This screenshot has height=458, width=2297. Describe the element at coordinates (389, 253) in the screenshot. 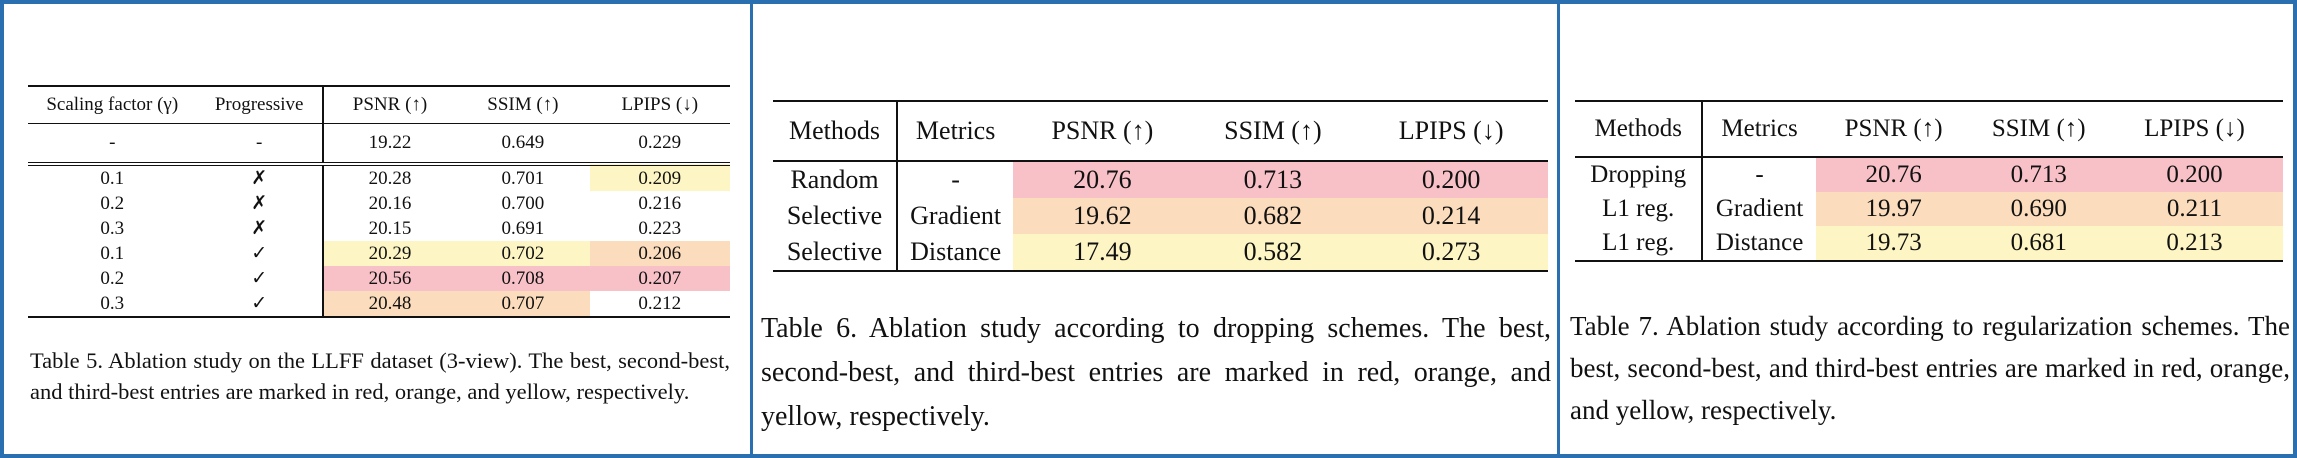

I see `cell: 20.29` at that location.